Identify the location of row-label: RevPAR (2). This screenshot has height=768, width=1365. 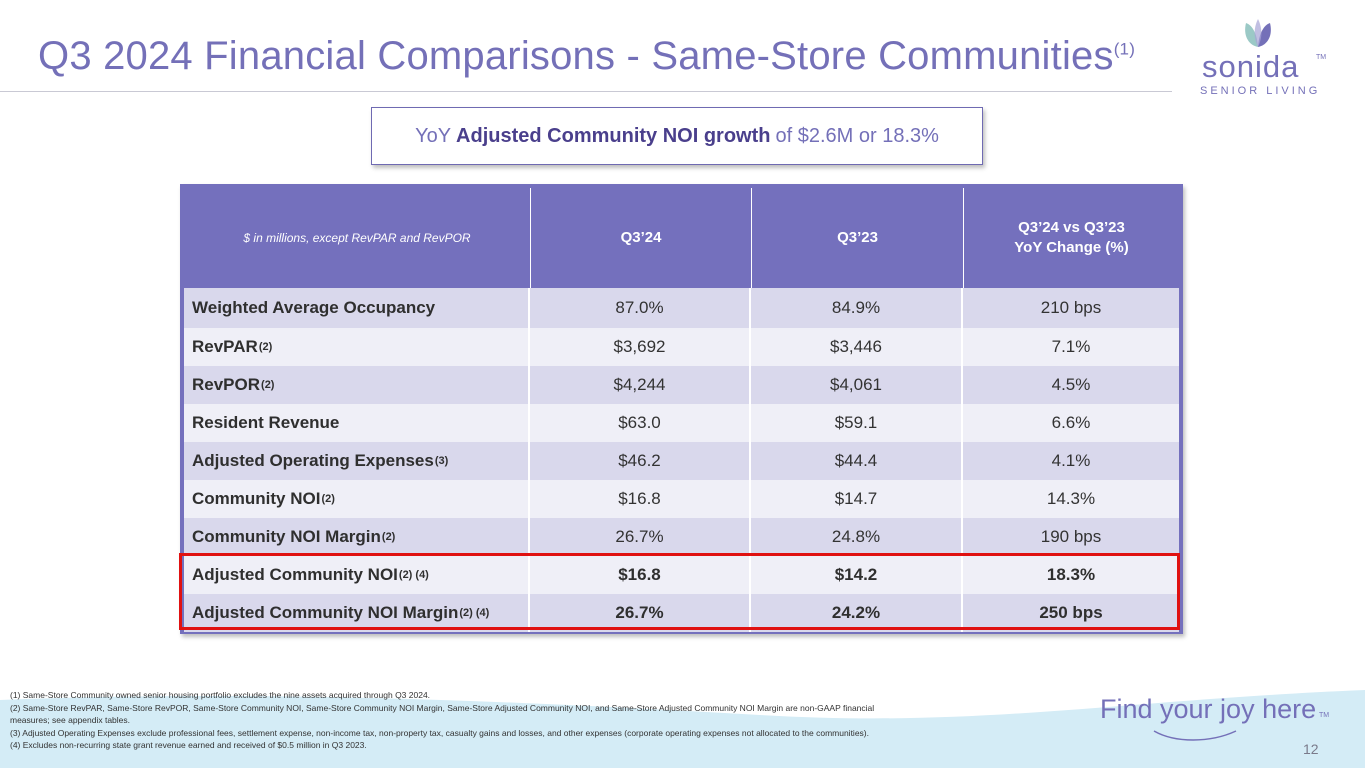
(357, 347).